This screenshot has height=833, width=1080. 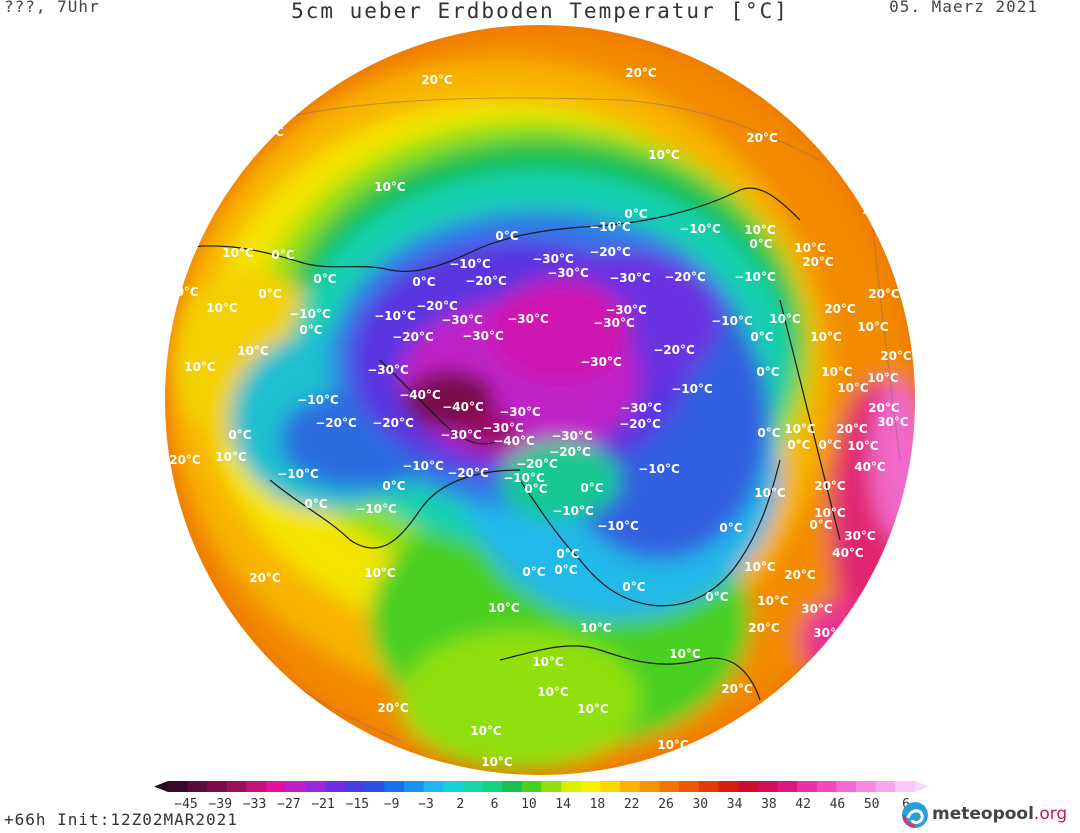 What do you see at coordinates (872, 804) in the screenshot?
I see `legend-tick-label: 50` at bounding box center [872, 804].